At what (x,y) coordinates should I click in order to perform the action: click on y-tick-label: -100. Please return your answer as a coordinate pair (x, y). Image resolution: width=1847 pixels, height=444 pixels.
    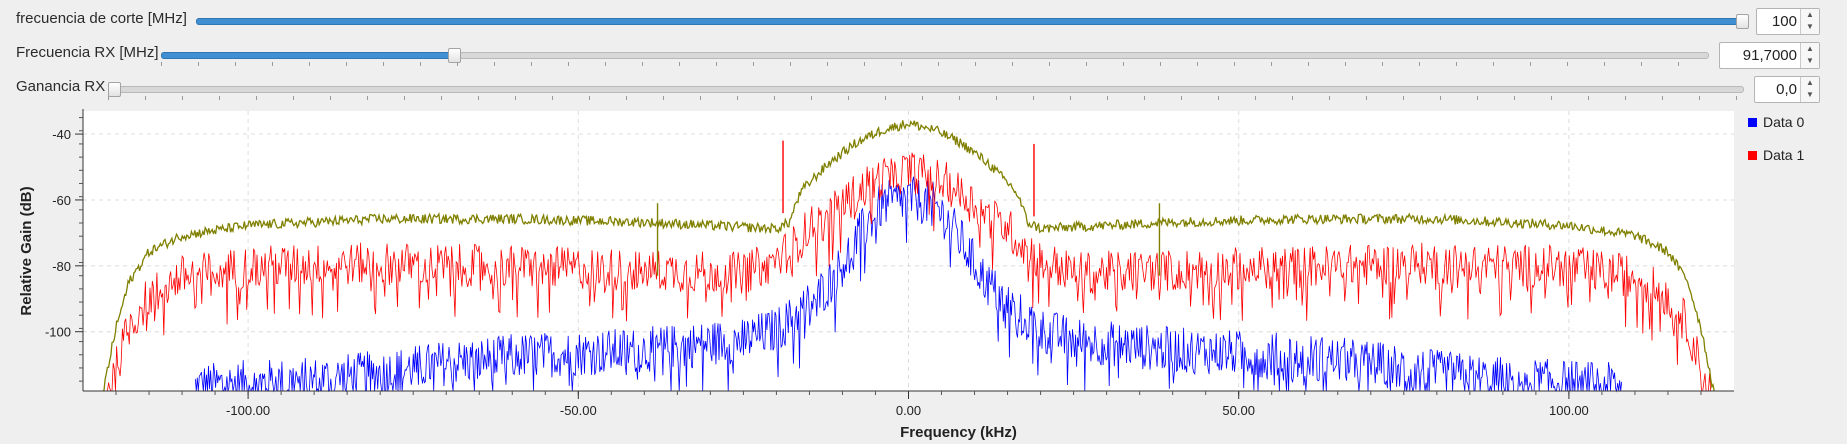
    Looking at the image, I should click on (58, 332).